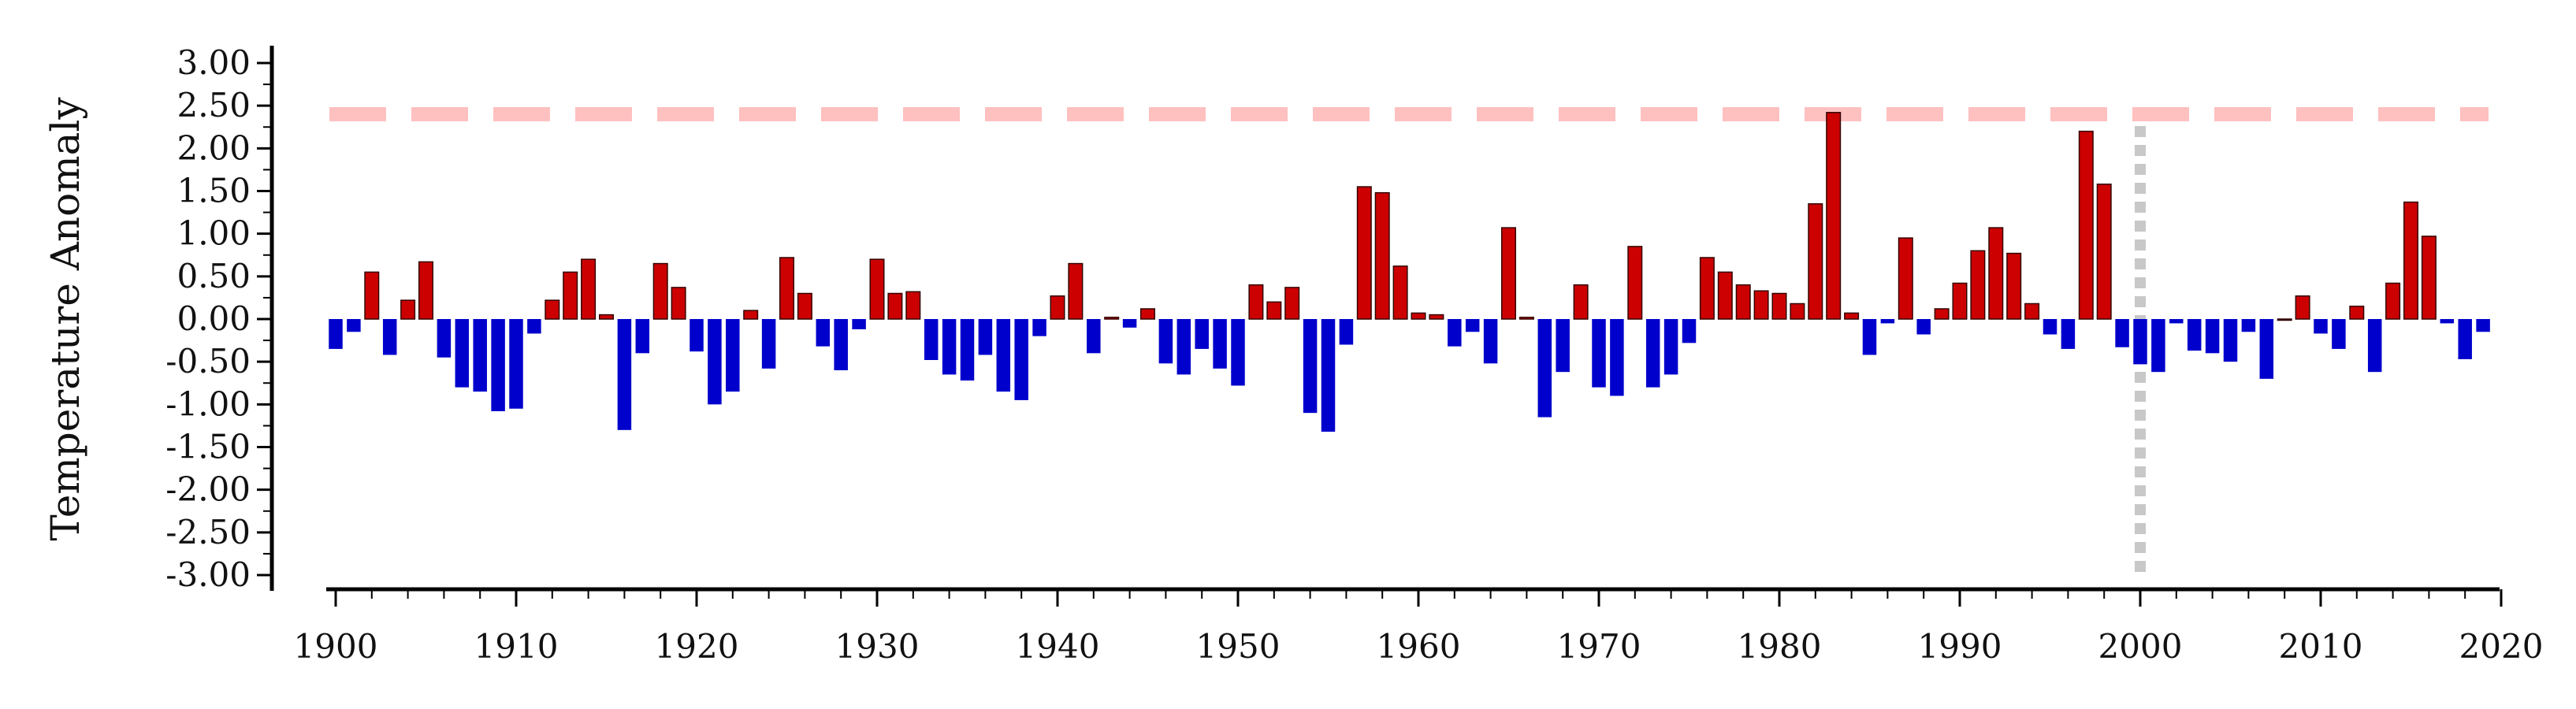 Image resolution: width=2576 pixels, height=709 pixels. I want to click on bar-1925, so click(786, 288).